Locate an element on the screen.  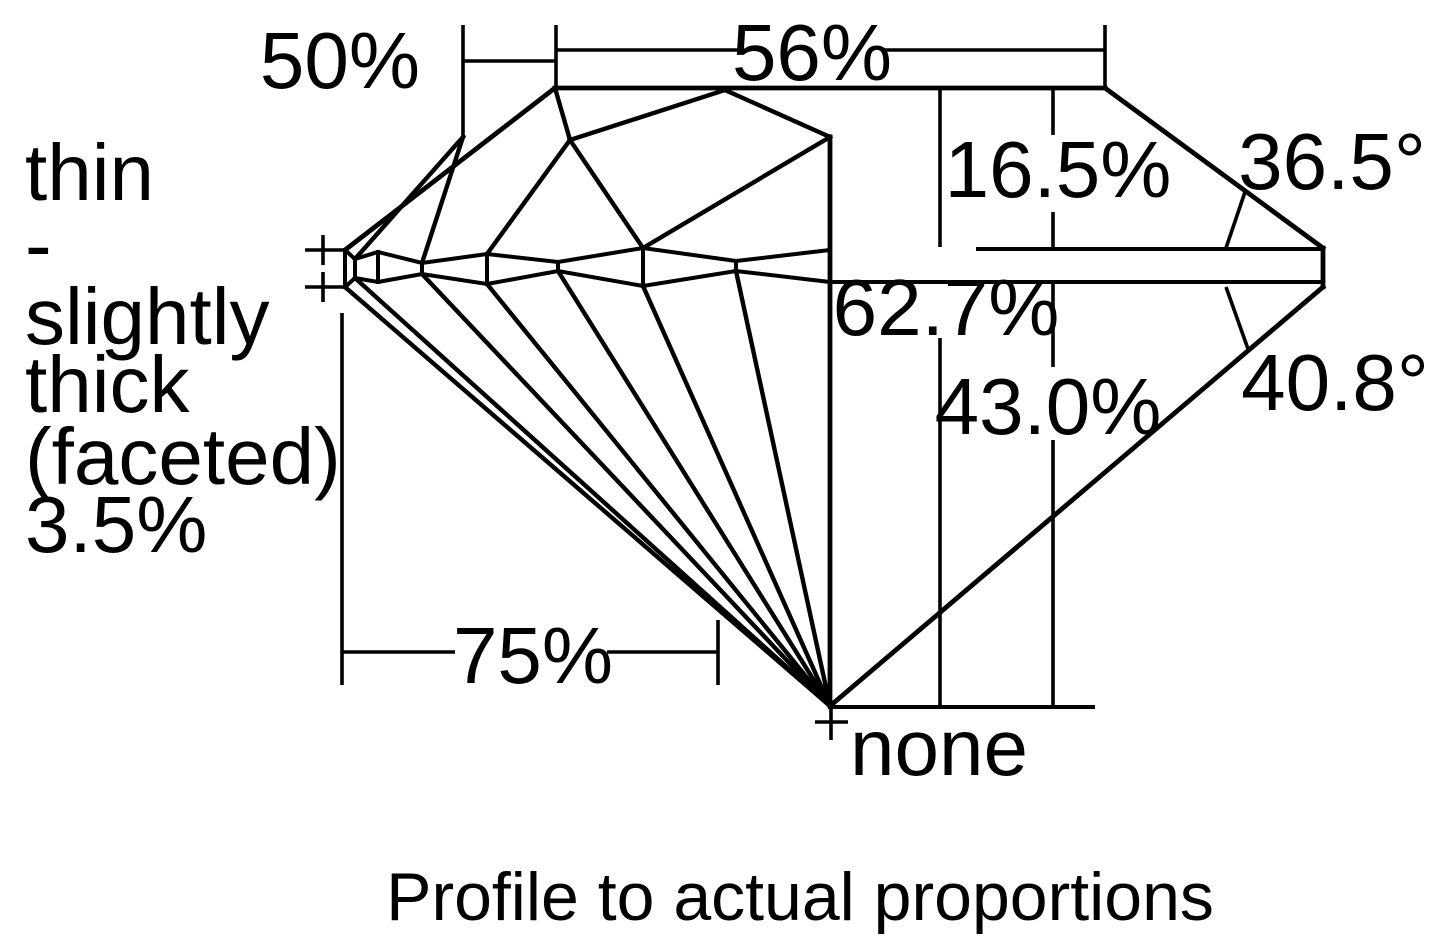
crown-height-label: 16.5% is located at coordinates (1058, 169).